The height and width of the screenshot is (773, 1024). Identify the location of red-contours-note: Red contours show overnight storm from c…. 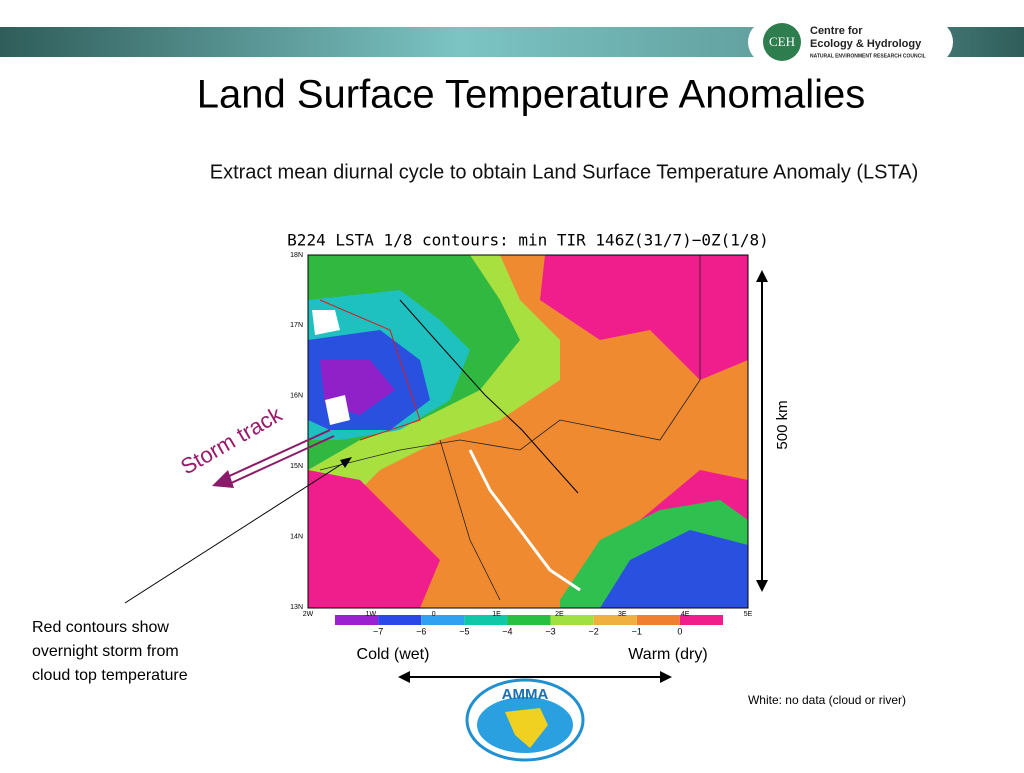
(110, 651).